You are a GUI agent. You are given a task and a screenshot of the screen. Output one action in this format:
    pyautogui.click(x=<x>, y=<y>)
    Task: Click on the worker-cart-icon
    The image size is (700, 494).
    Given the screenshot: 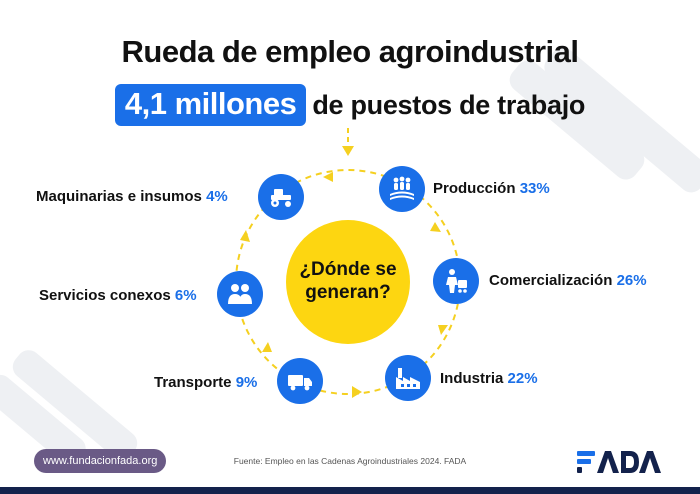 What is the action you would take?
    pyautogui.click(x=456, y=281)
    